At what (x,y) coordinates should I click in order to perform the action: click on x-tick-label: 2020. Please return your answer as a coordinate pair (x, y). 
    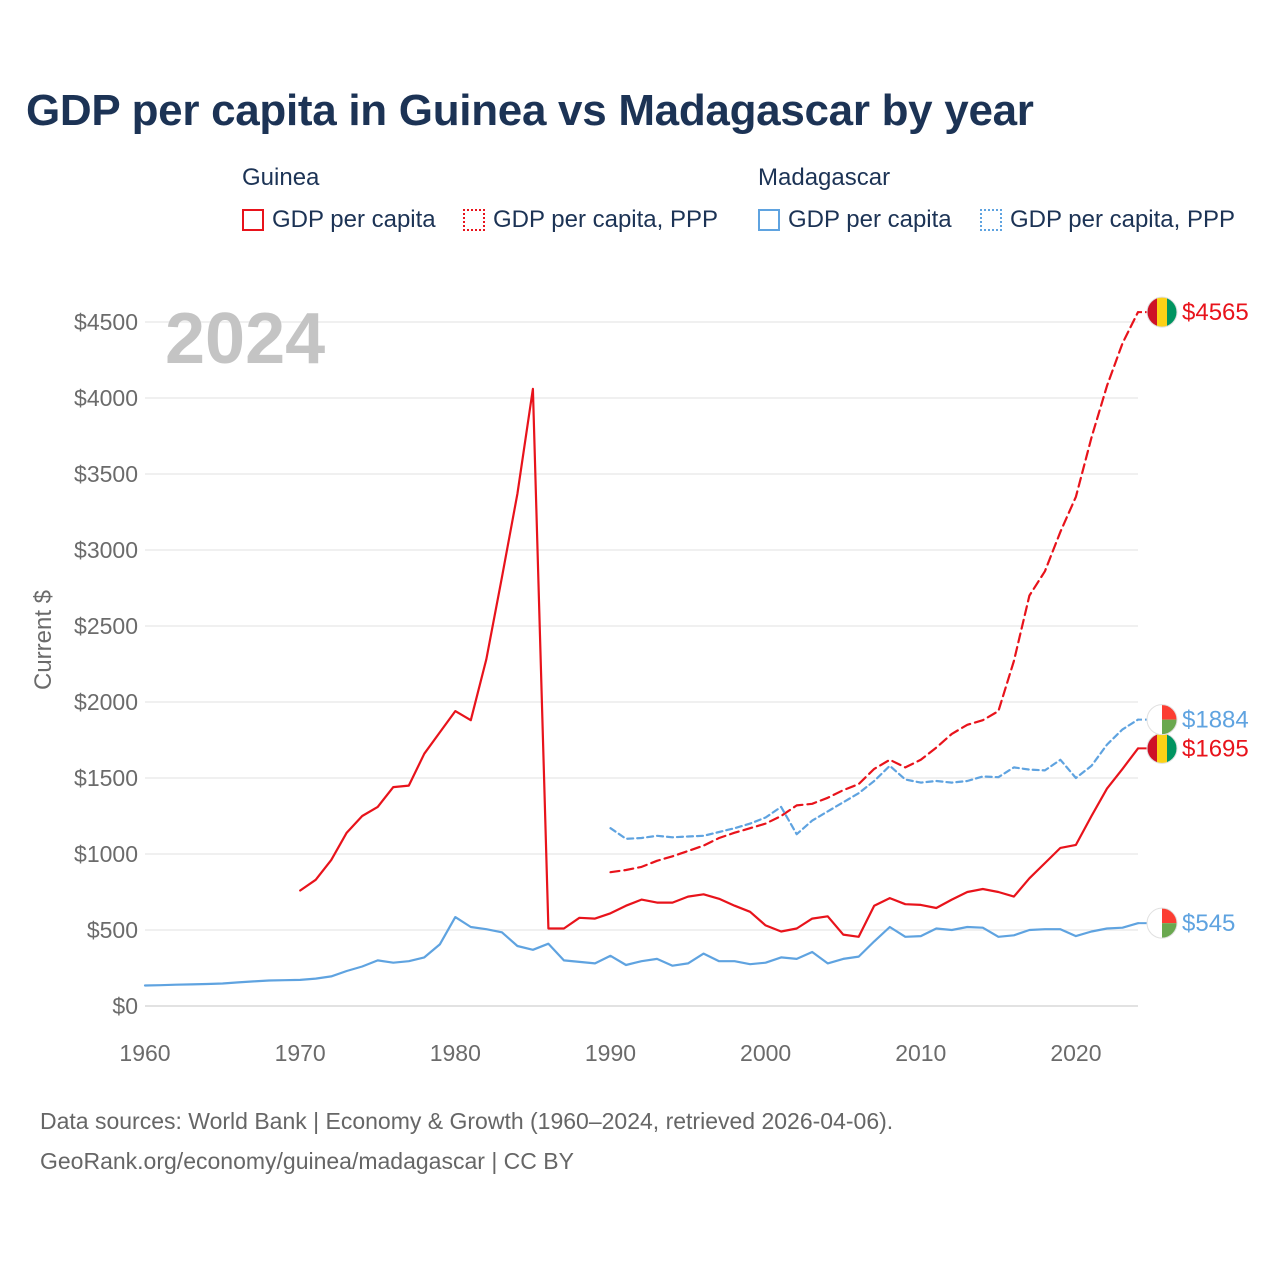
    Looking at the image, I should click on (1075, 1053).